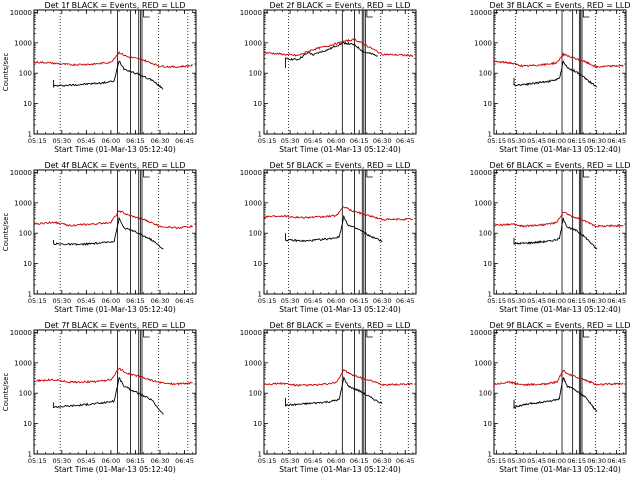 Image resolution: width=640 pixels, height=480 pixels. I want to click on chart-title: Det 4f BLACK = Events, RED = LLD, so click(114, 165).